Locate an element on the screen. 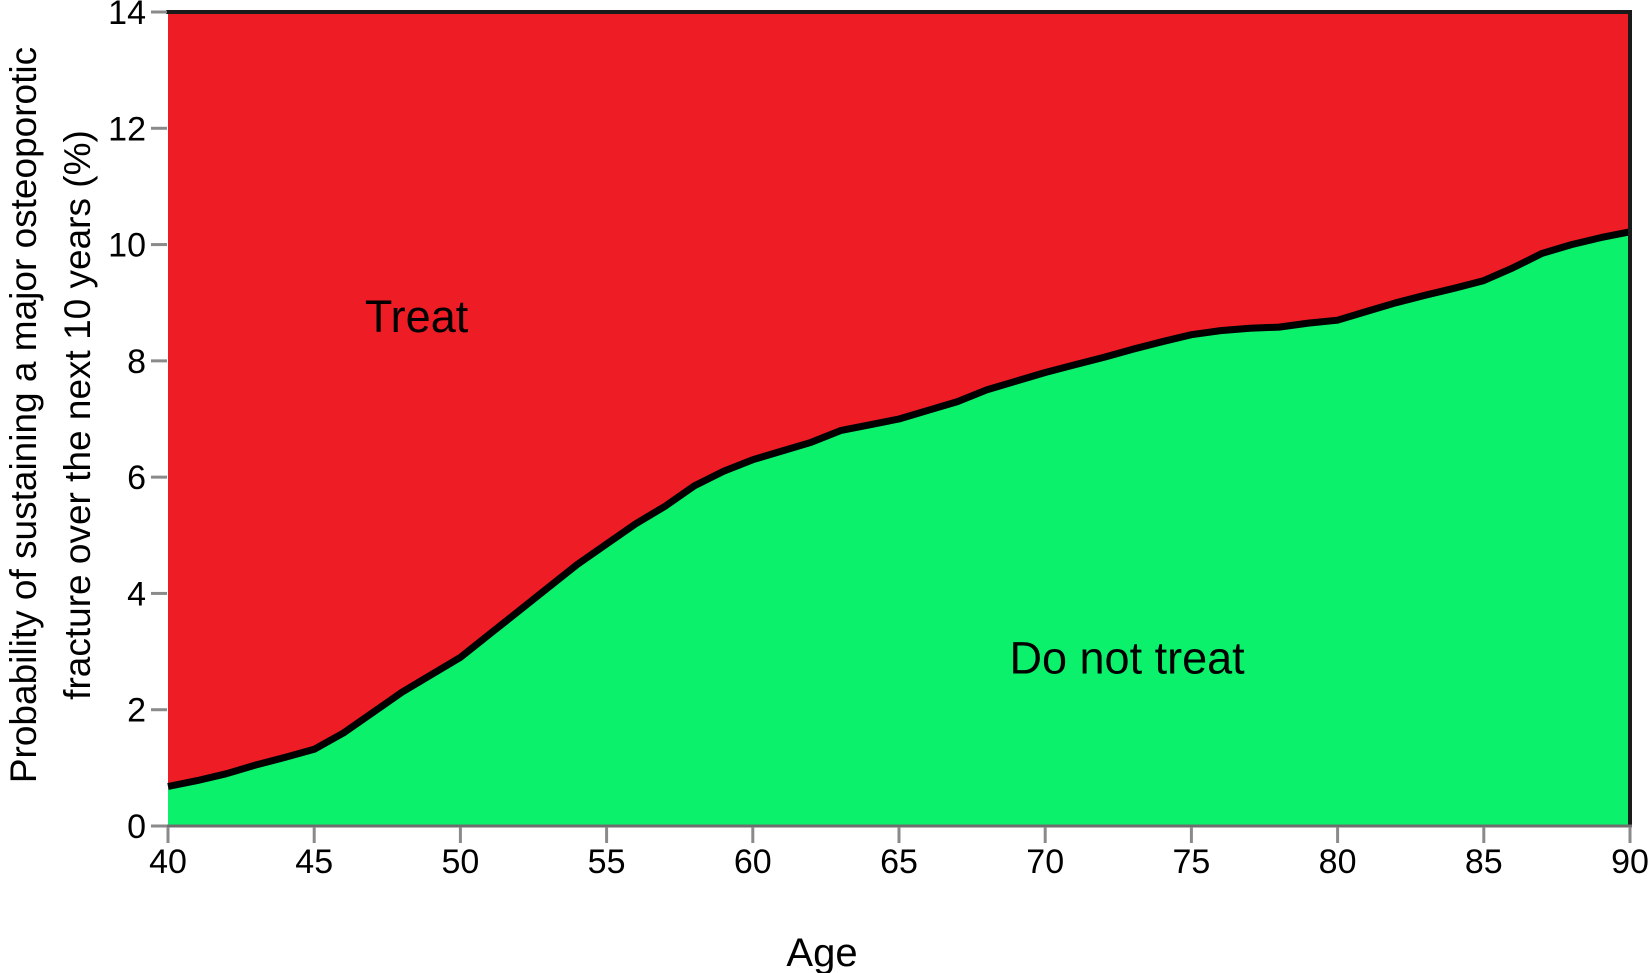  x-tick-label: 85 is located at coordinates (1484, 862).